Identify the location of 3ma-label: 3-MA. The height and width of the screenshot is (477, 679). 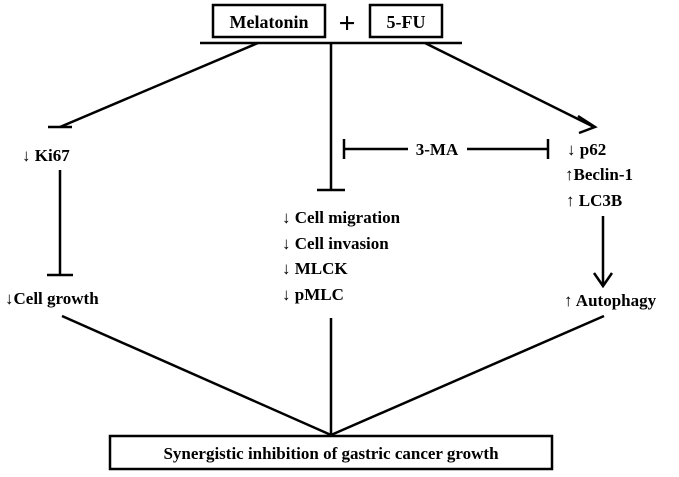
(437, 149).